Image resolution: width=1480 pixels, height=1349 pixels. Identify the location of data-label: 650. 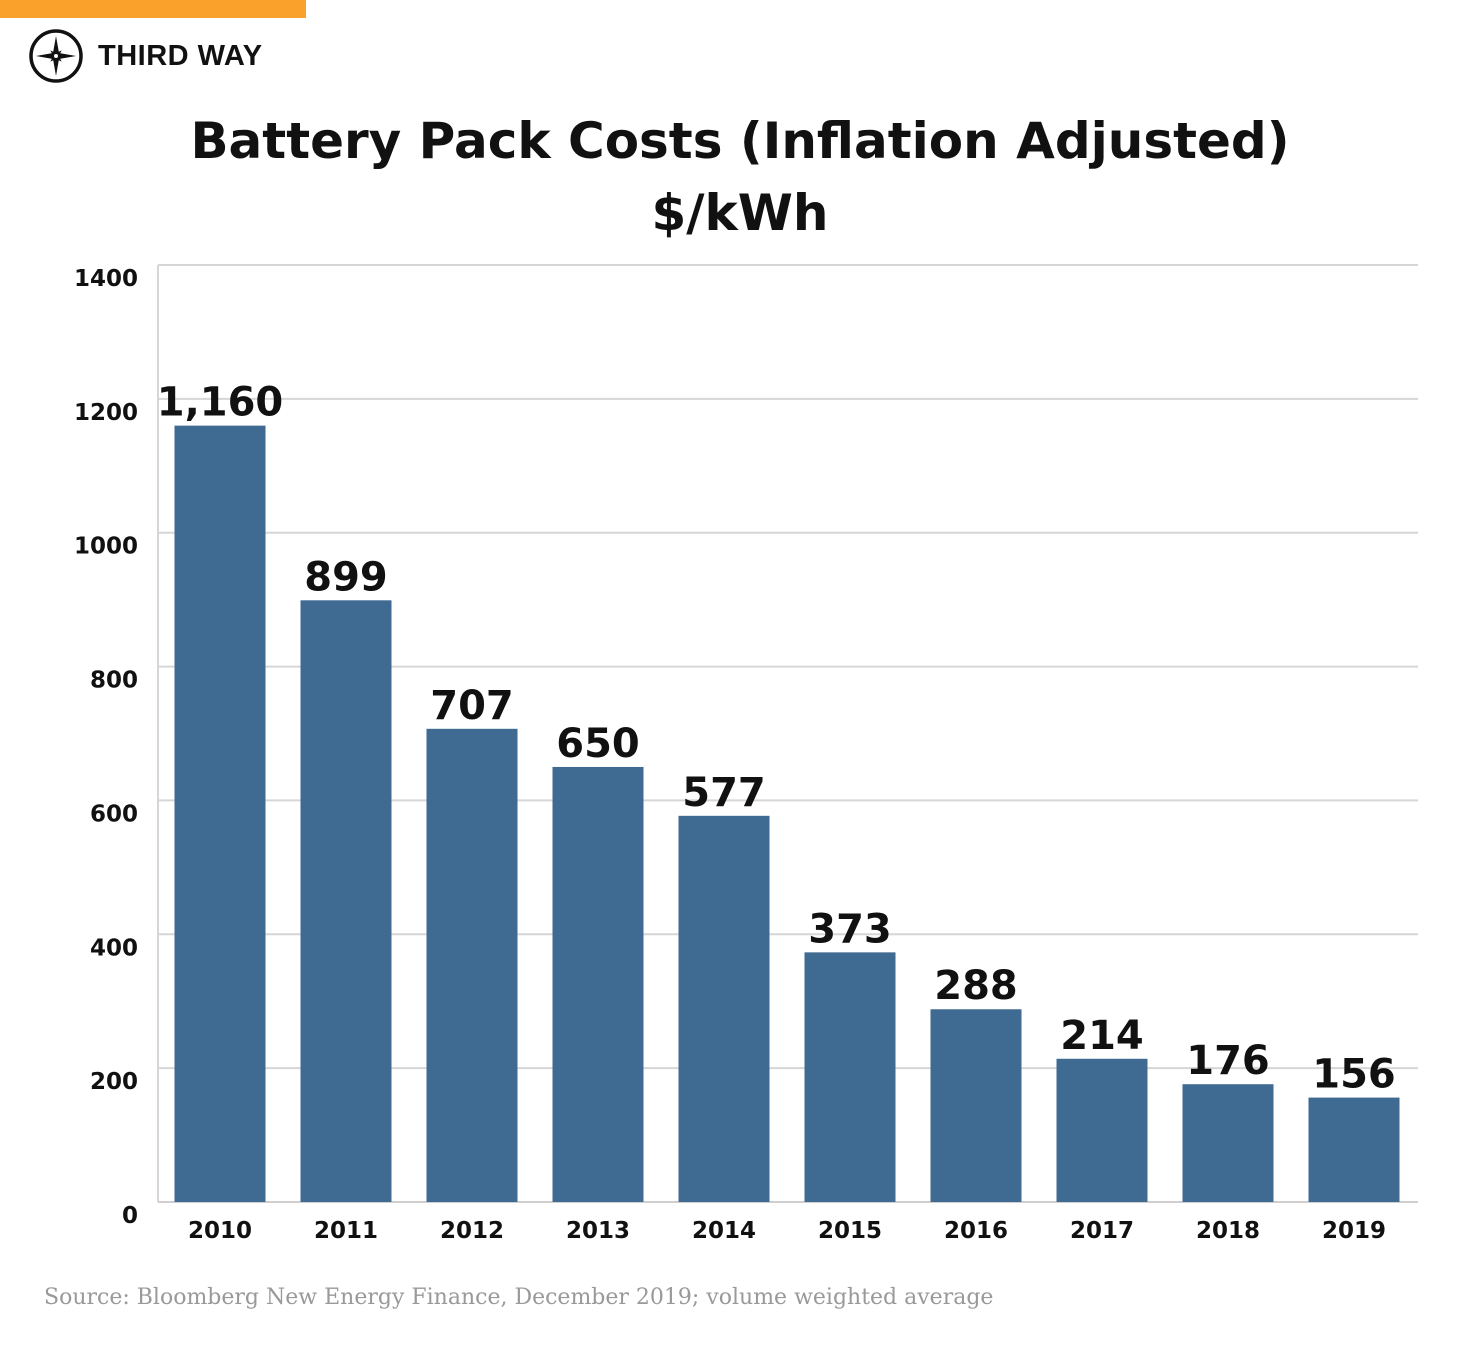
(598, 744).